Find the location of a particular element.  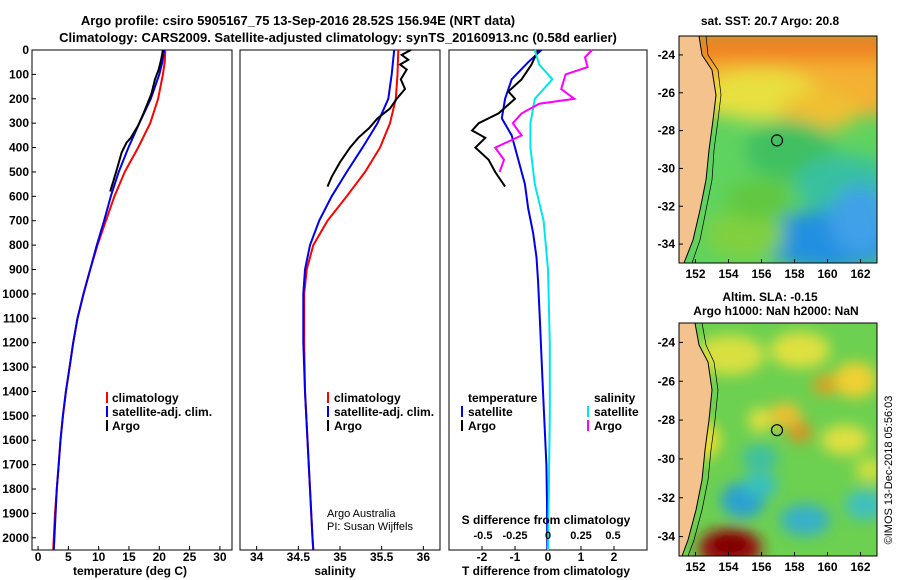

depth-tick-label: 1900 is located at coordinates (15, 513).